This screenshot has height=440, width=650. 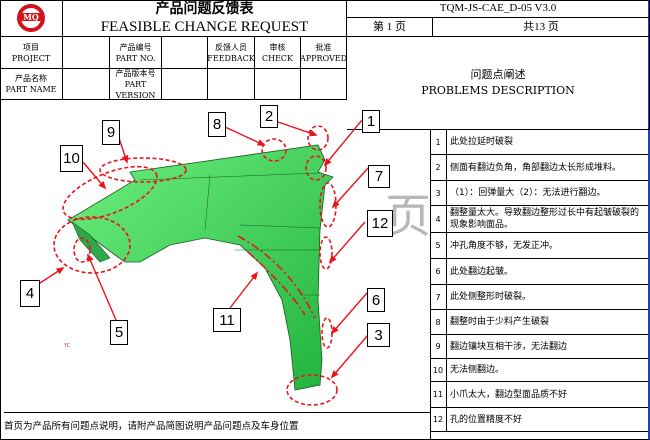 I want to click on problem-text: 翻整时由于少料产生破裂, so click(x=500, y=322).